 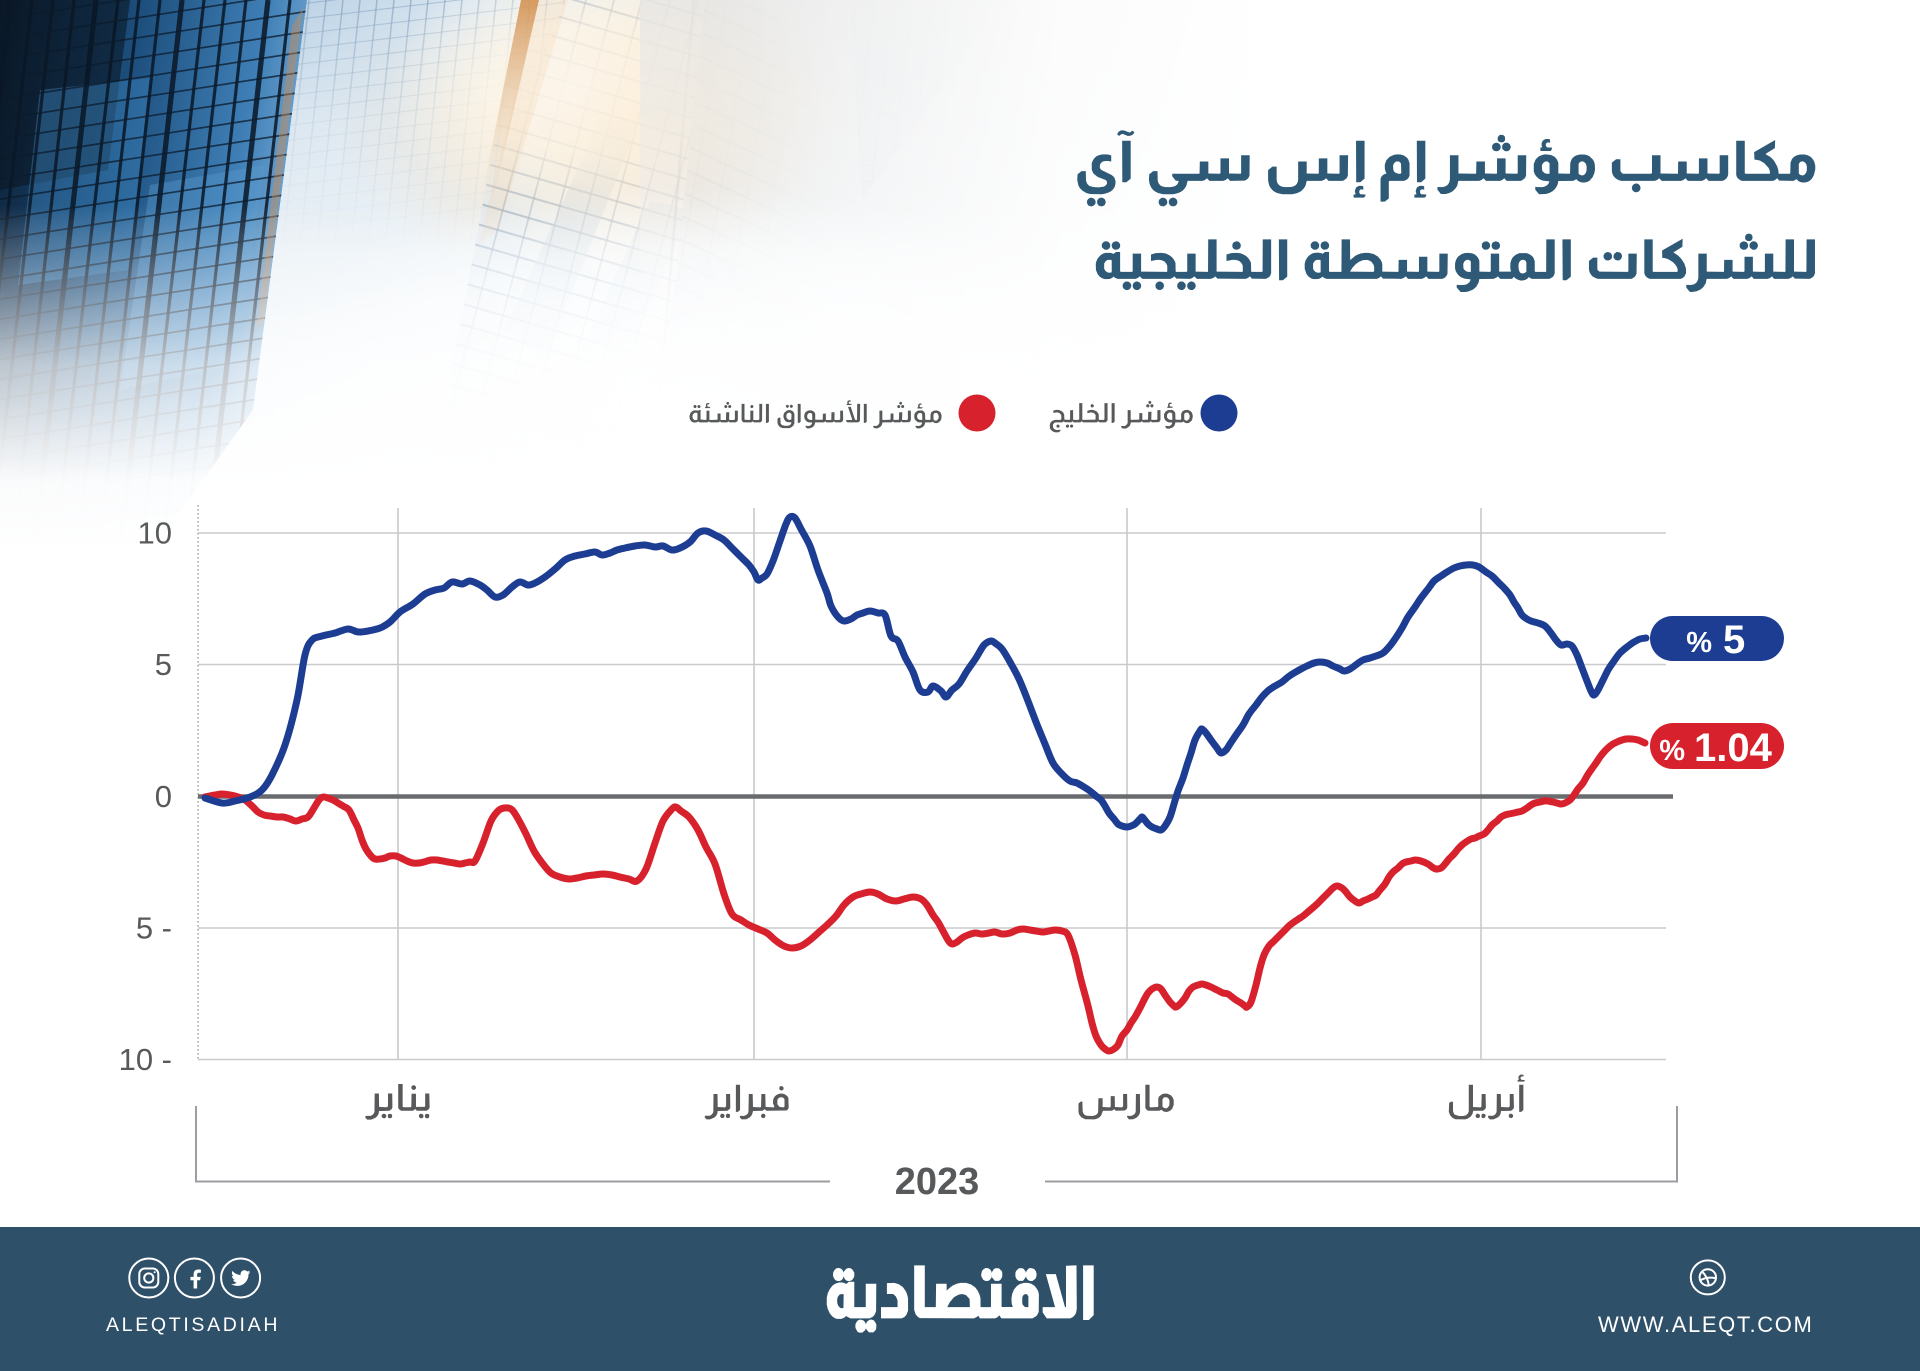 I want to click on svg-text: 10 -, so click(x=145, y=1059).